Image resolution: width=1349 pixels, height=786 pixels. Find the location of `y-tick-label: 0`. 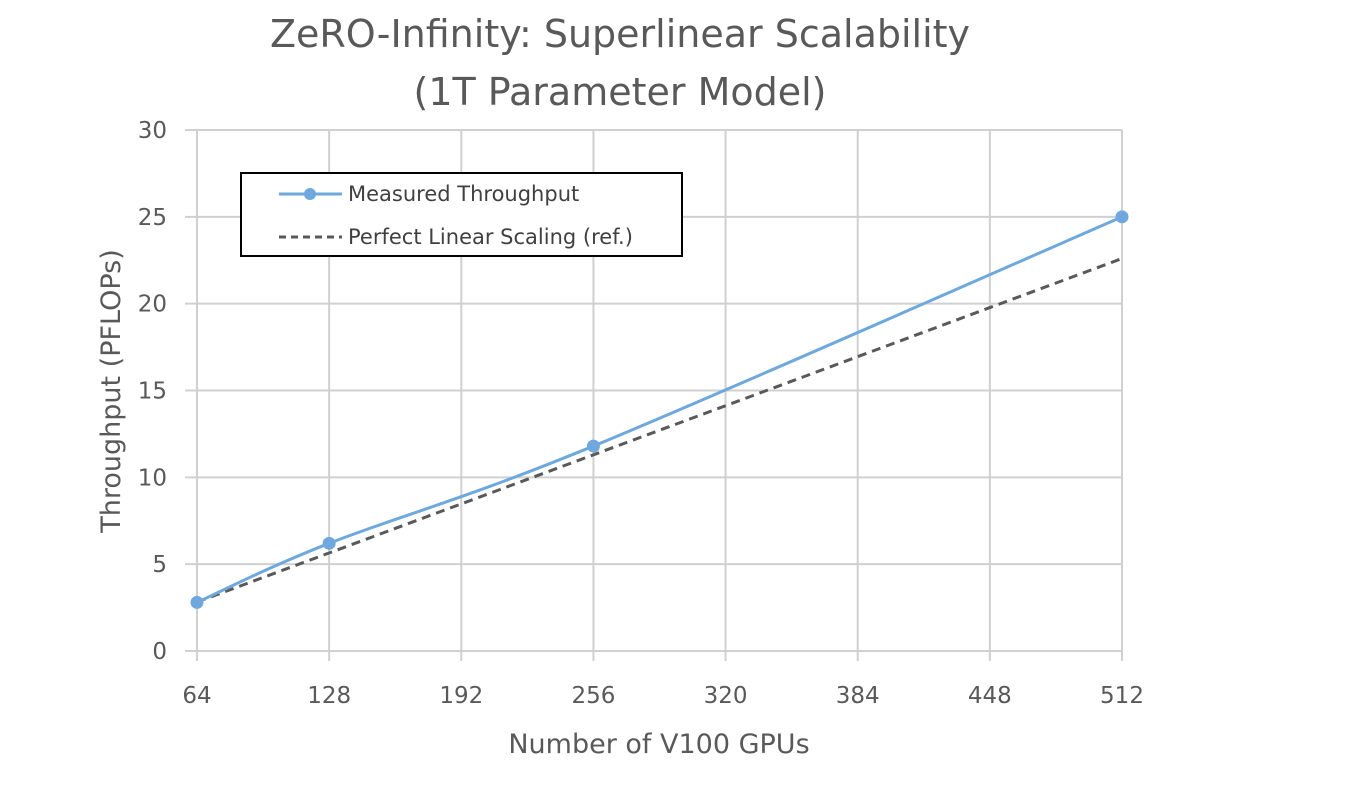

y-tick-label: 0 is located at coordinates (159, 652).